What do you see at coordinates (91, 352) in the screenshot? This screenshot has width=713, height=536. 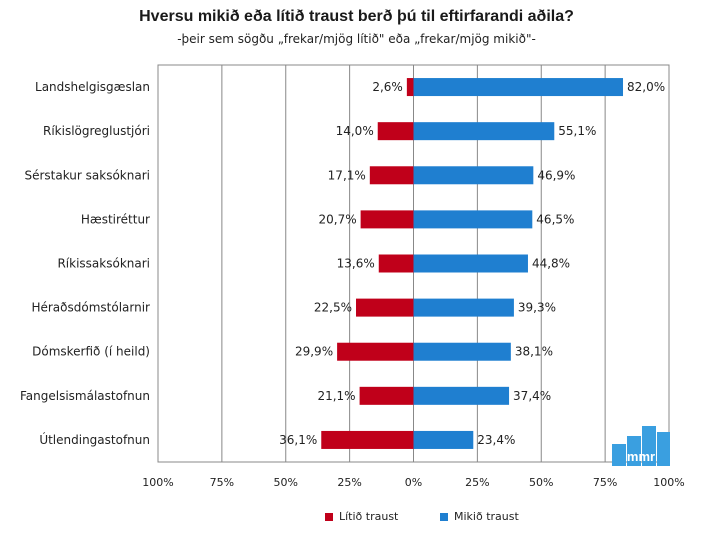 I see `category-label: Dómskerfið (í heild)` at bounding box center [91, 352].